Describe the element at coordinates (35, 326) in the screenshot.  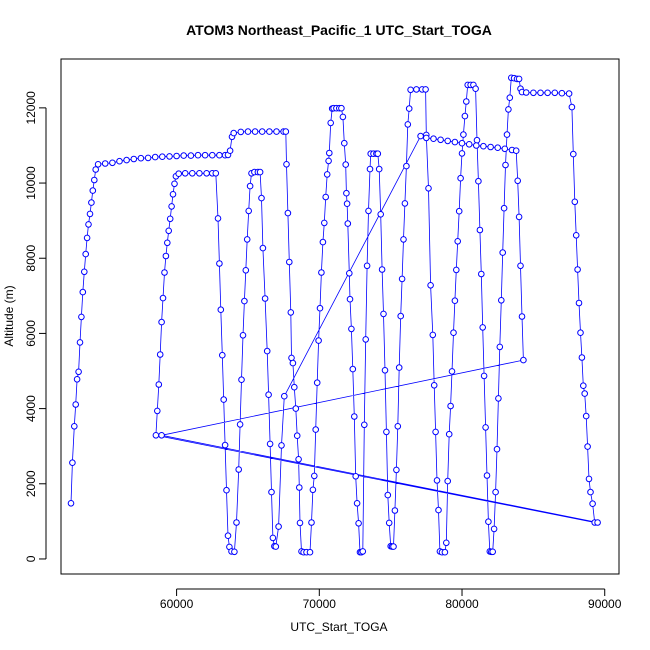
I see `y-axis: 0 2000 4000 6000 8000 10000 12000` at that location.